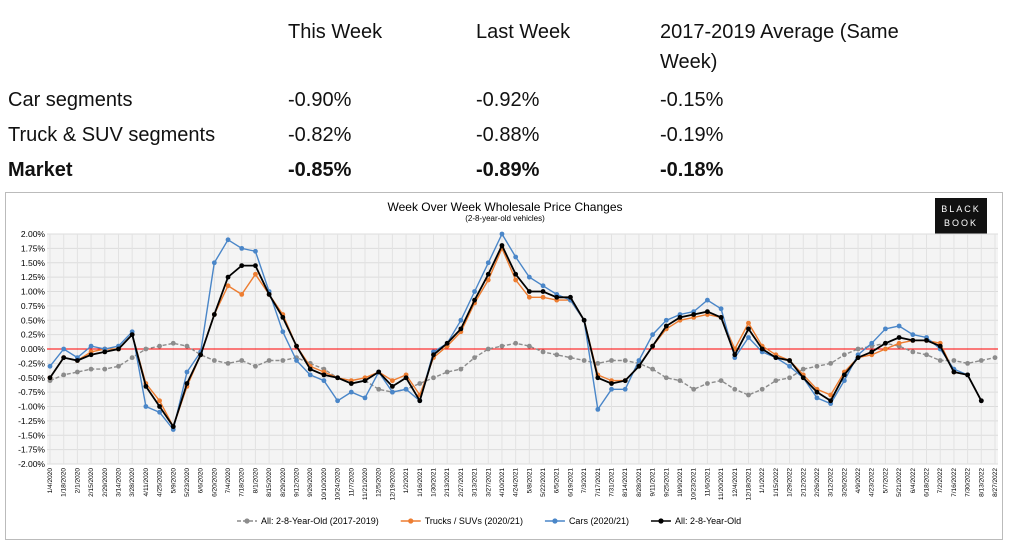 The image size is (1024, 544). I want to click on x-tick-label: 11/7/2020, so click(351, 482).